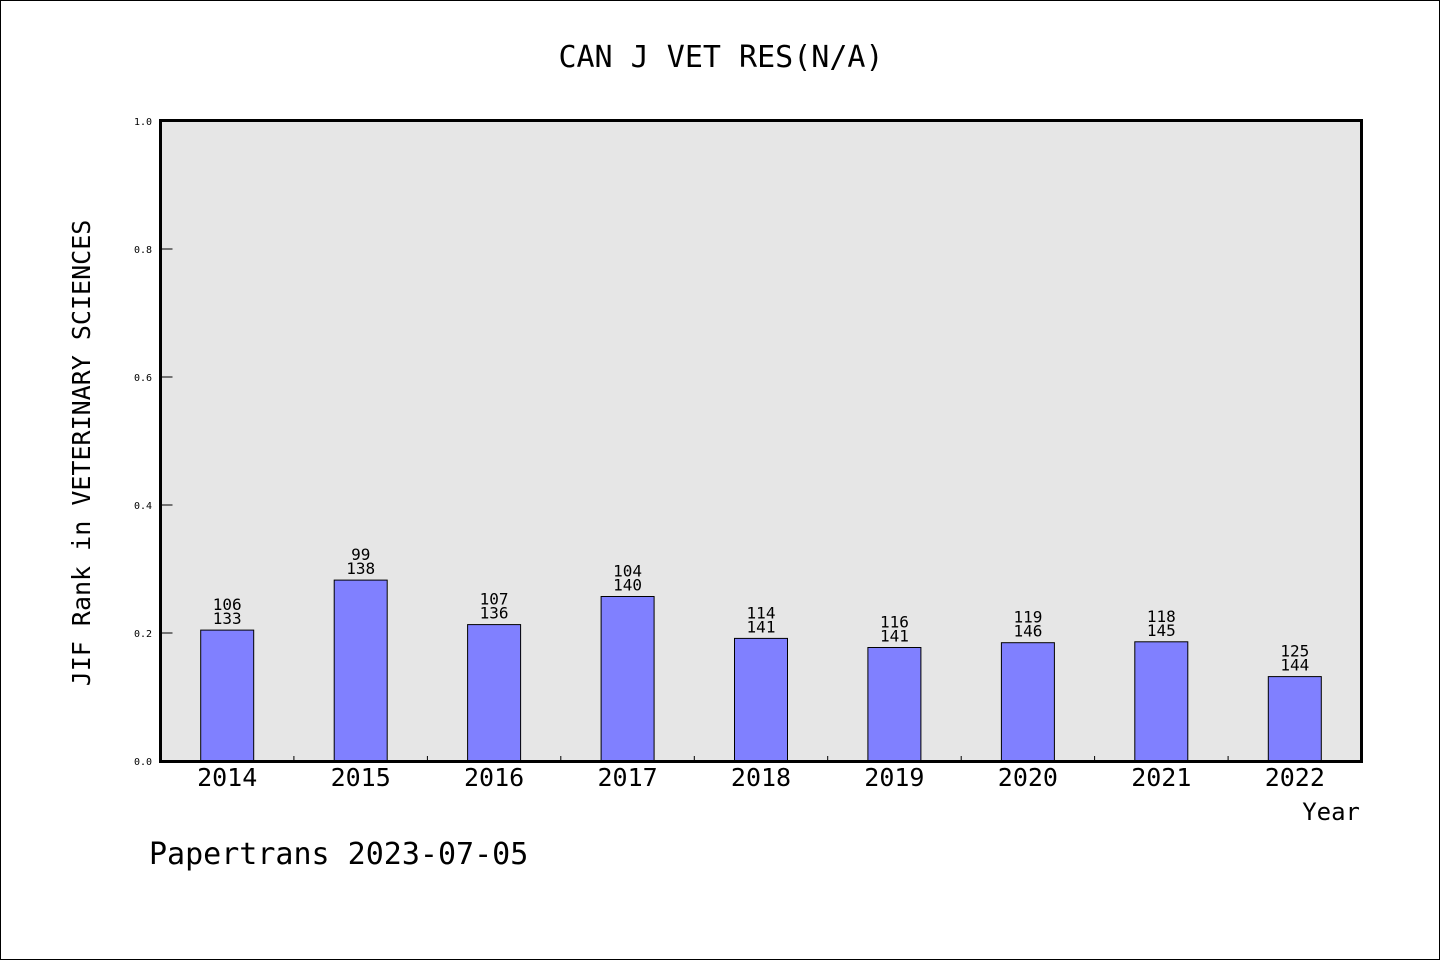 This screenshot has width=1440, height=960. I want to click on watermark: Papertrans 2023-07-05, so click(338, 854).